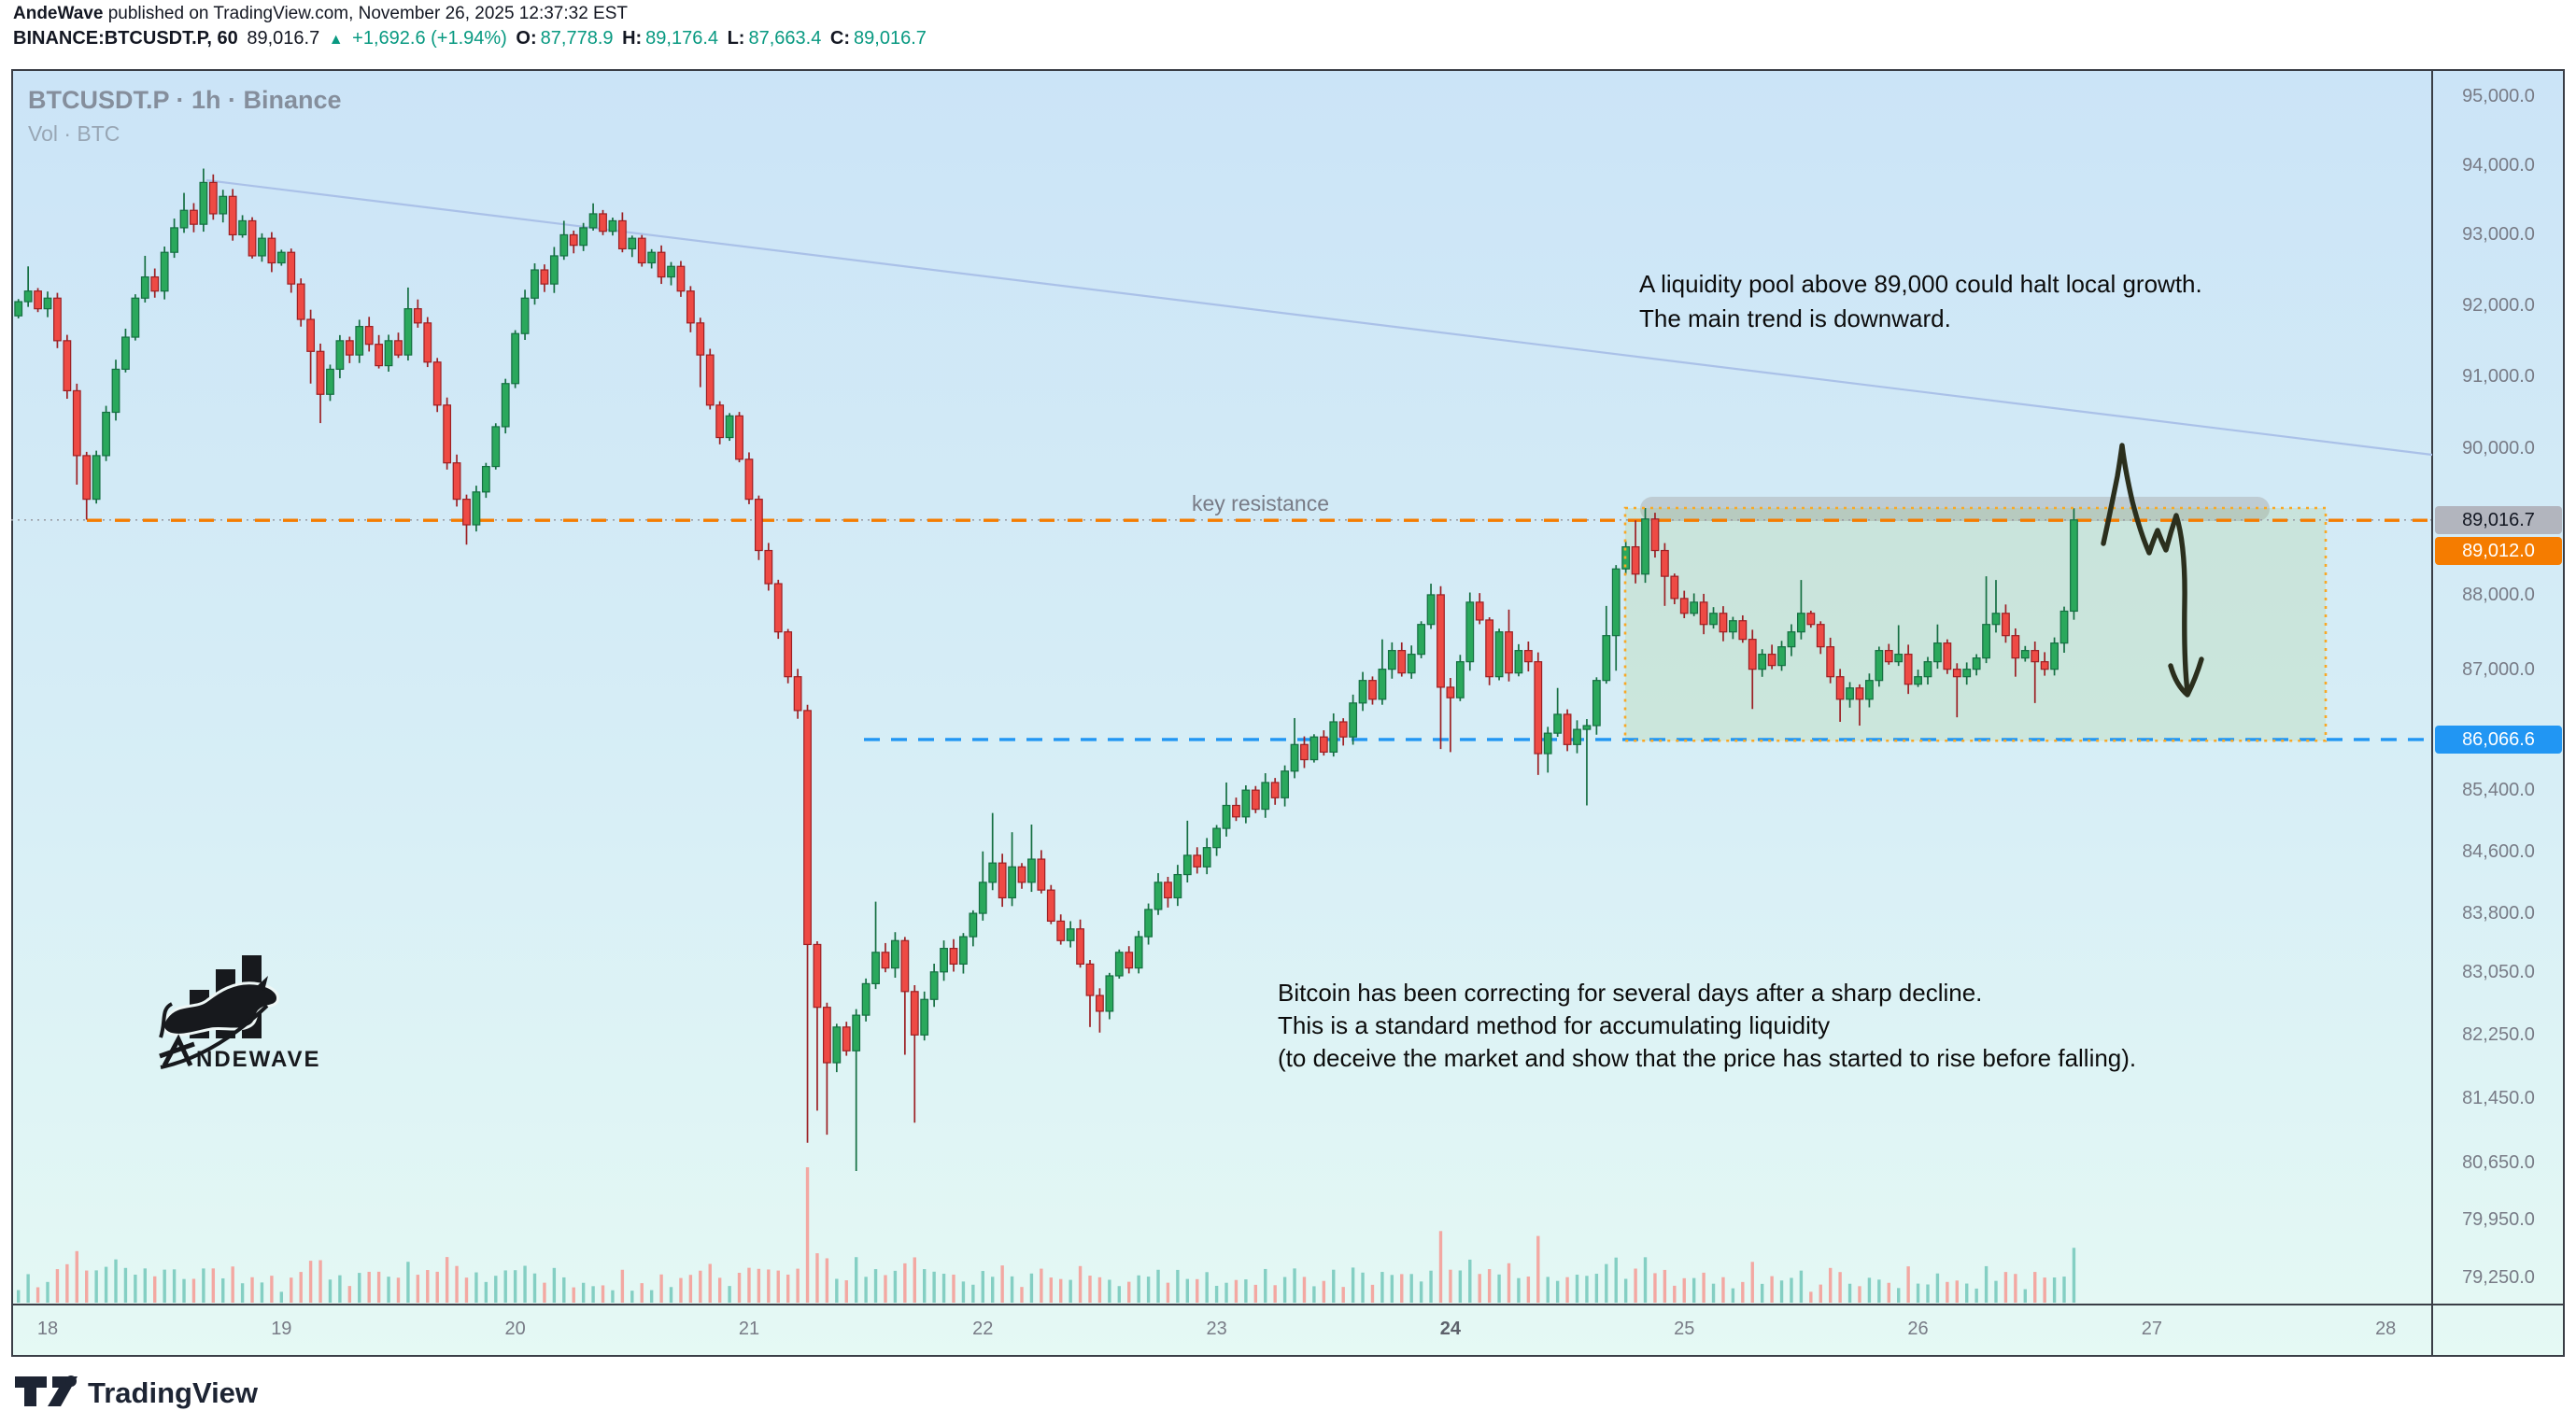  What do you see at coordinates (515, 1329) in the screenshot?
I see `time-axis-label: 20` at bounding box center [515, 1329].